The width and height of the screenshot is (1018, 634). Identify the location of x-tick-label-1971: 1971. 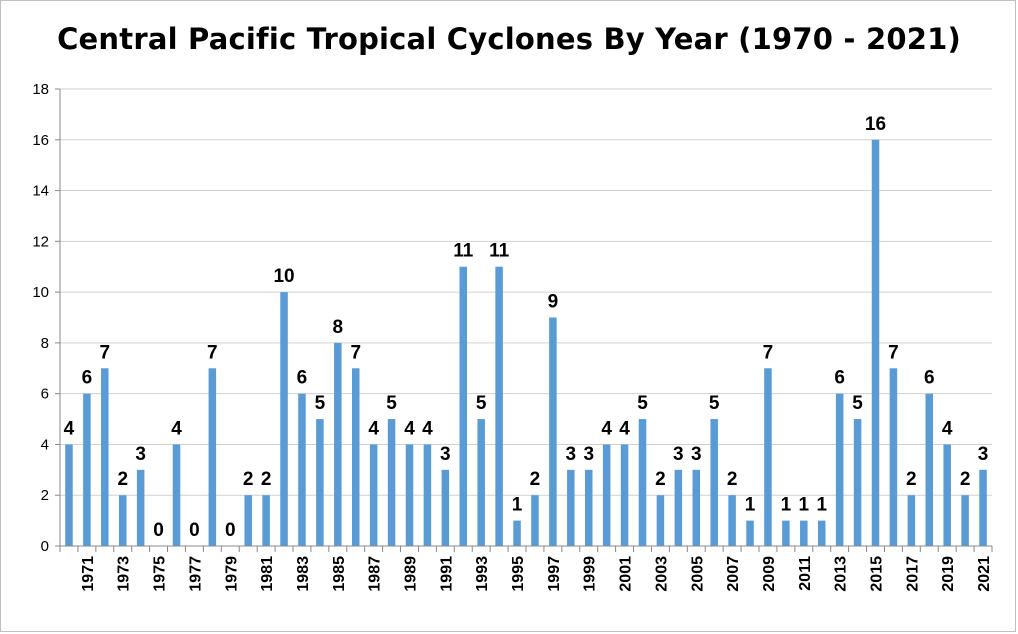
(88, 574).